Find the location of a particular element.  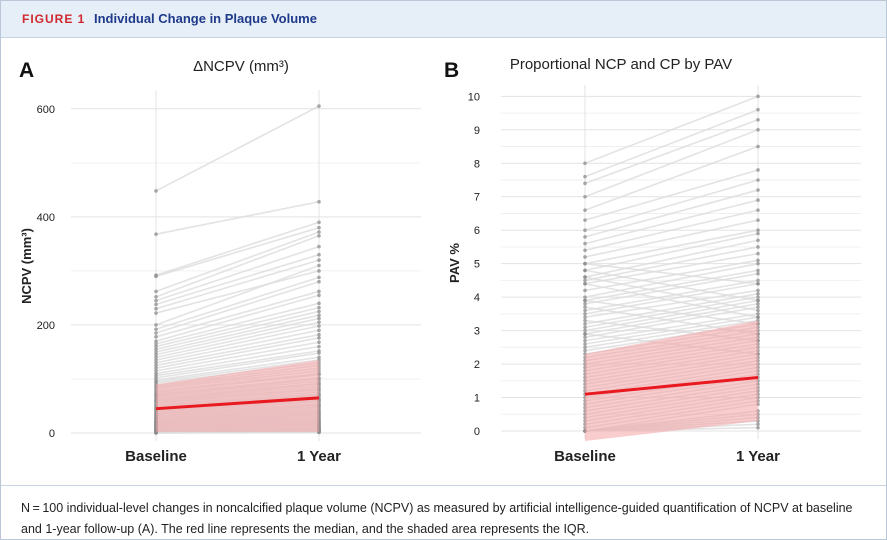

figure-label: FIGURE 1 is located at coordinates (54, 19).